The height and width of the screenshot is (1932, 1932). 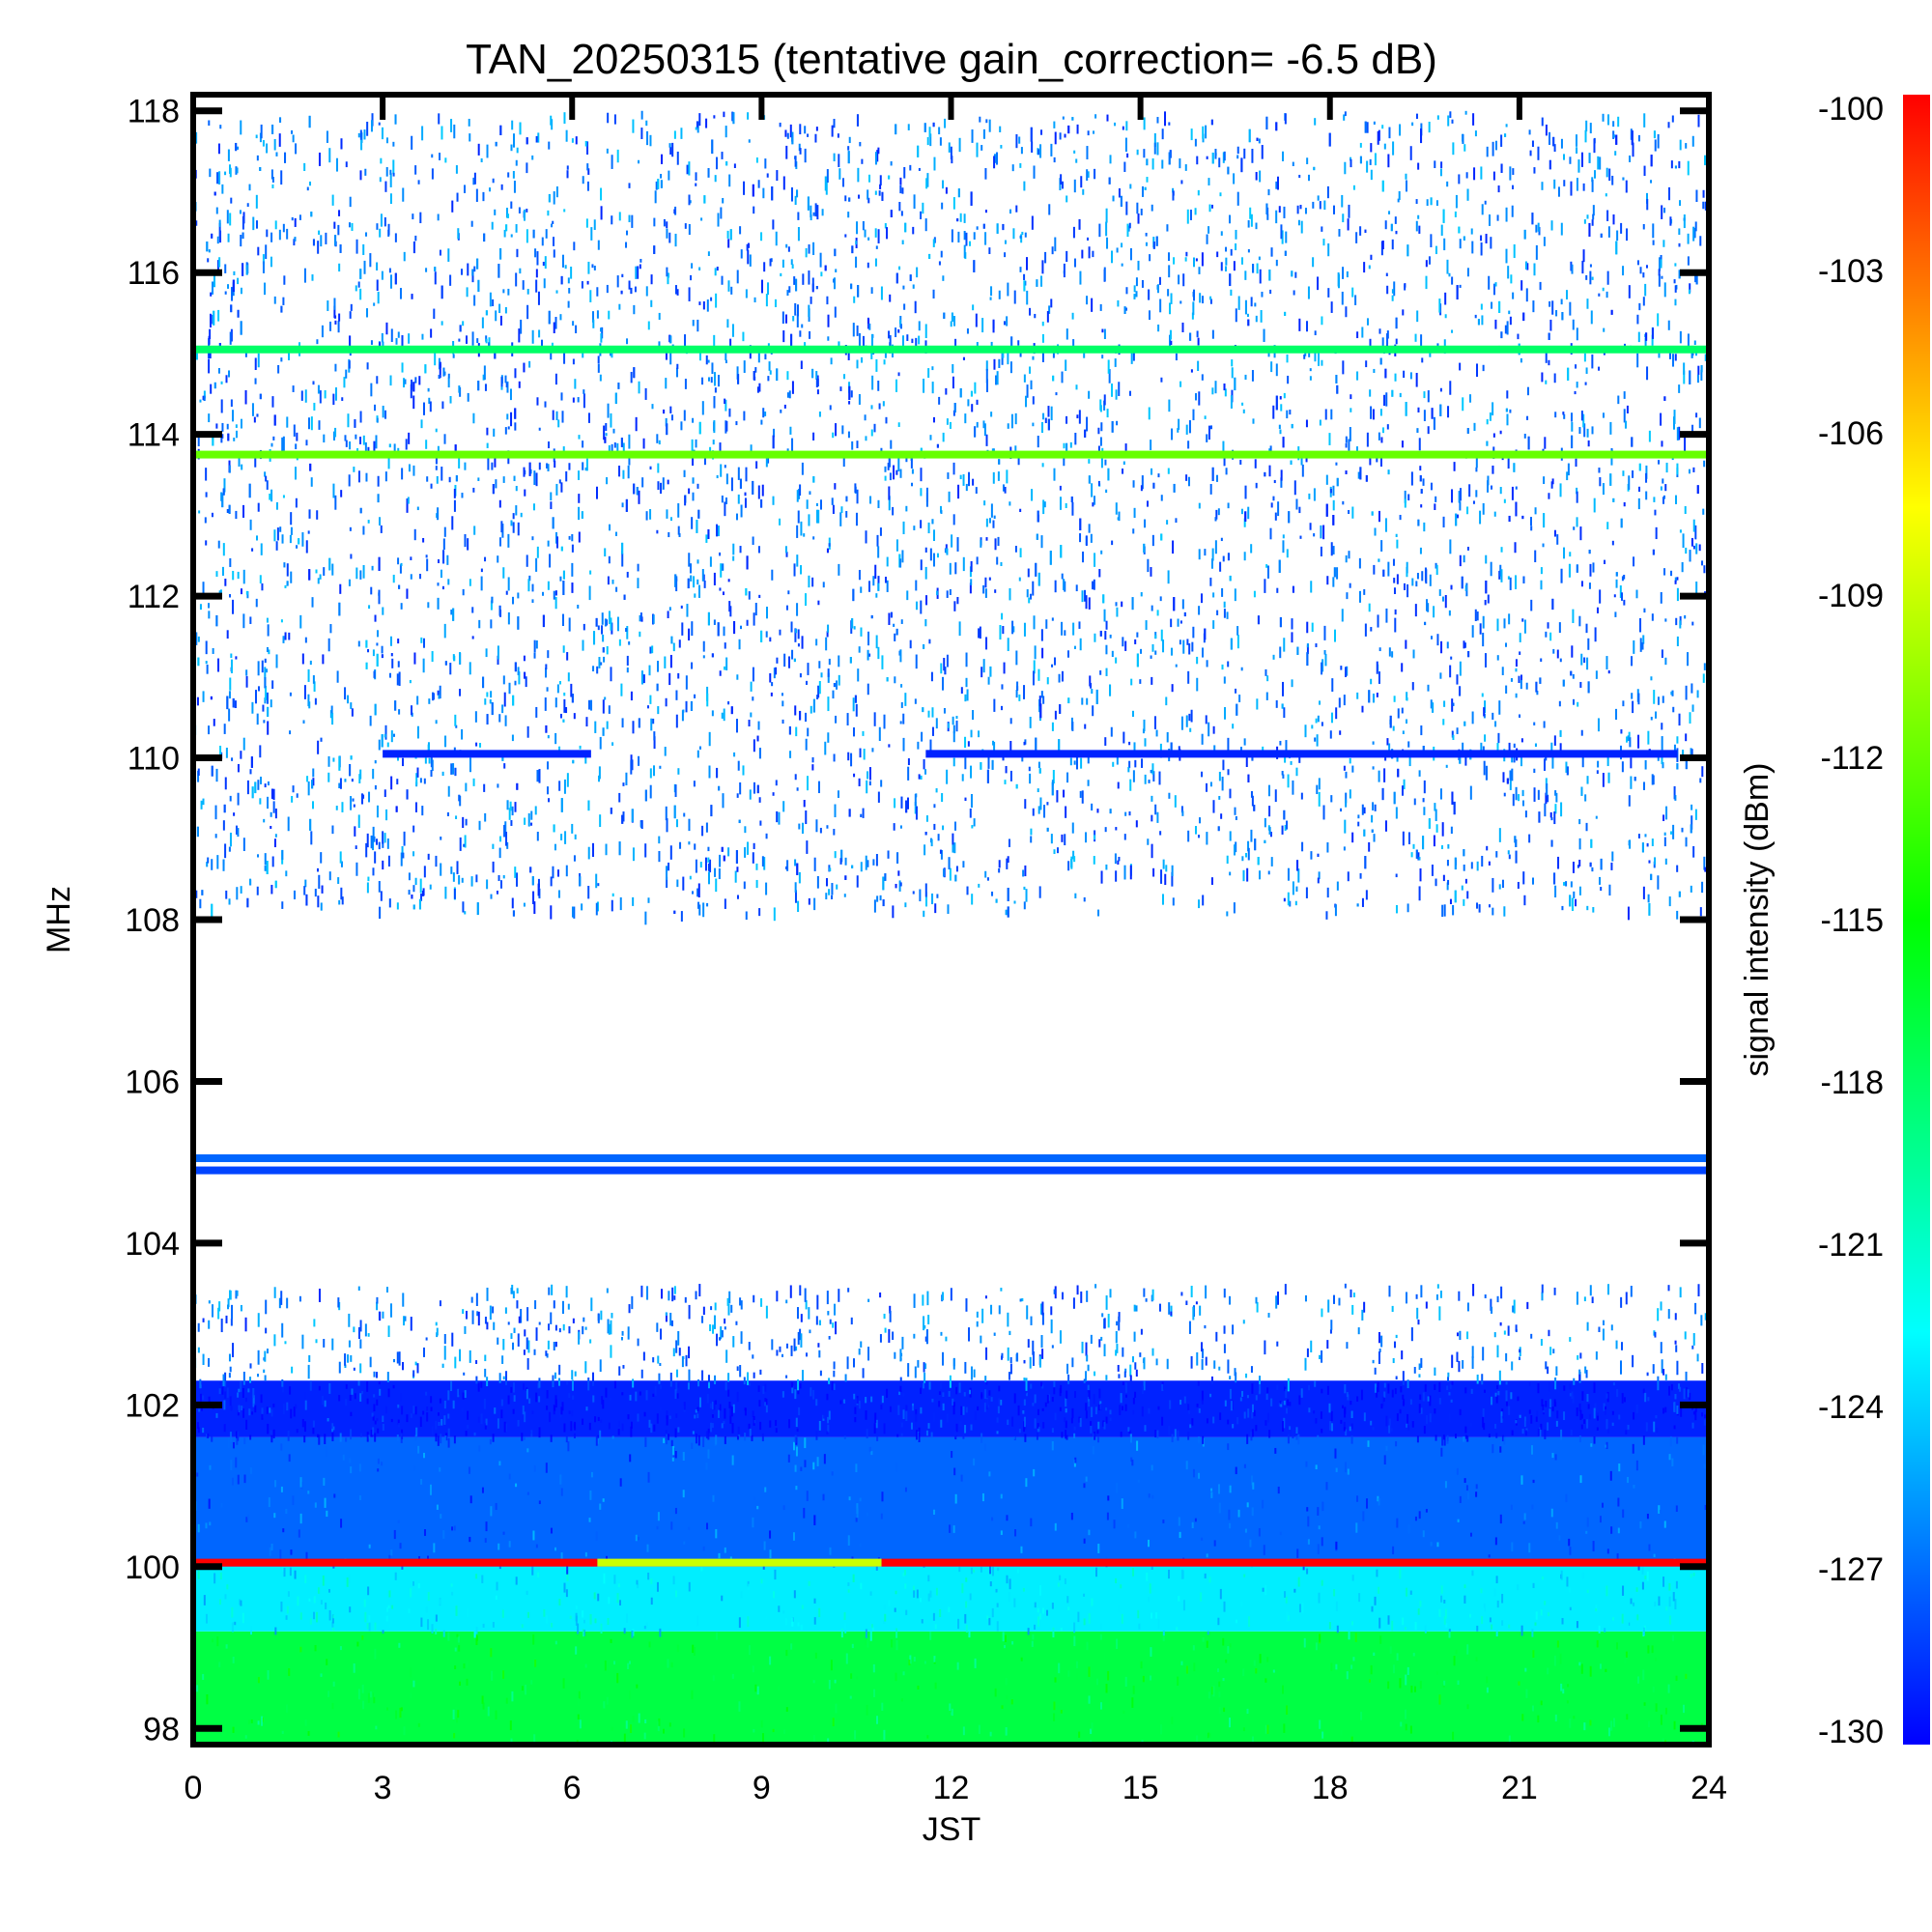 What do you see at coordinates (154, 435) in the screenshot?
I see `y-tick-label-8: 114` at bounding box center [154, 435].